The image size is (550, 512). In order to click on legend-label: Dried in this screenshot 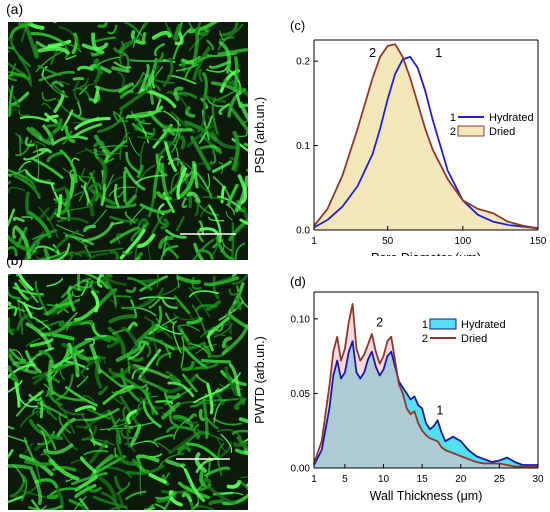, I will do `click(474, 339)`.